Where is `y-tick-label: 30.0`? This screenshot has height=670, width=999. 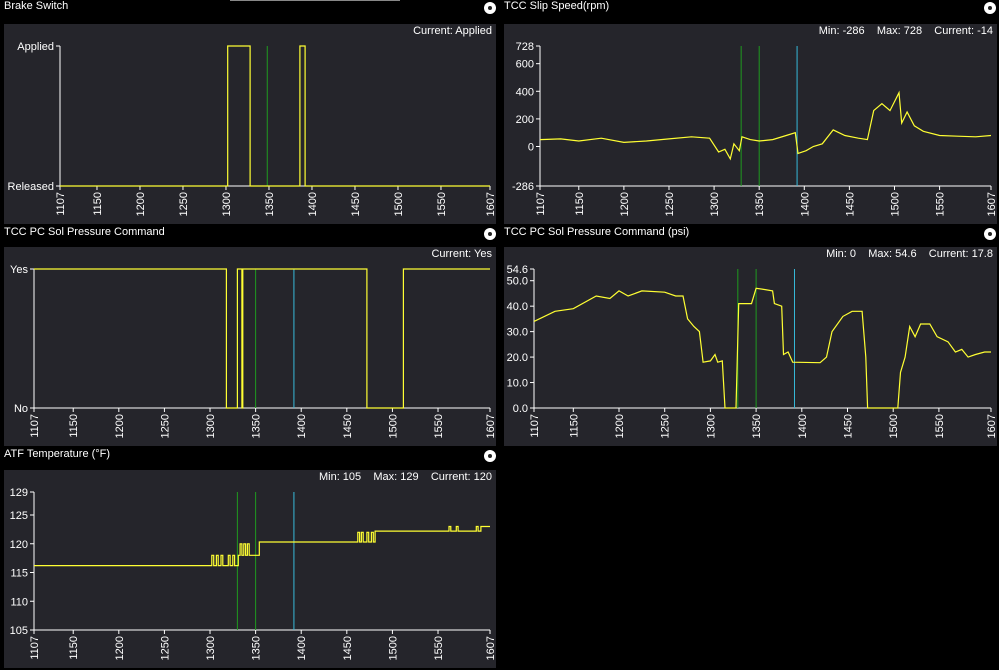 y-tick-label: 30.0 is located at coordinates (517, 333).